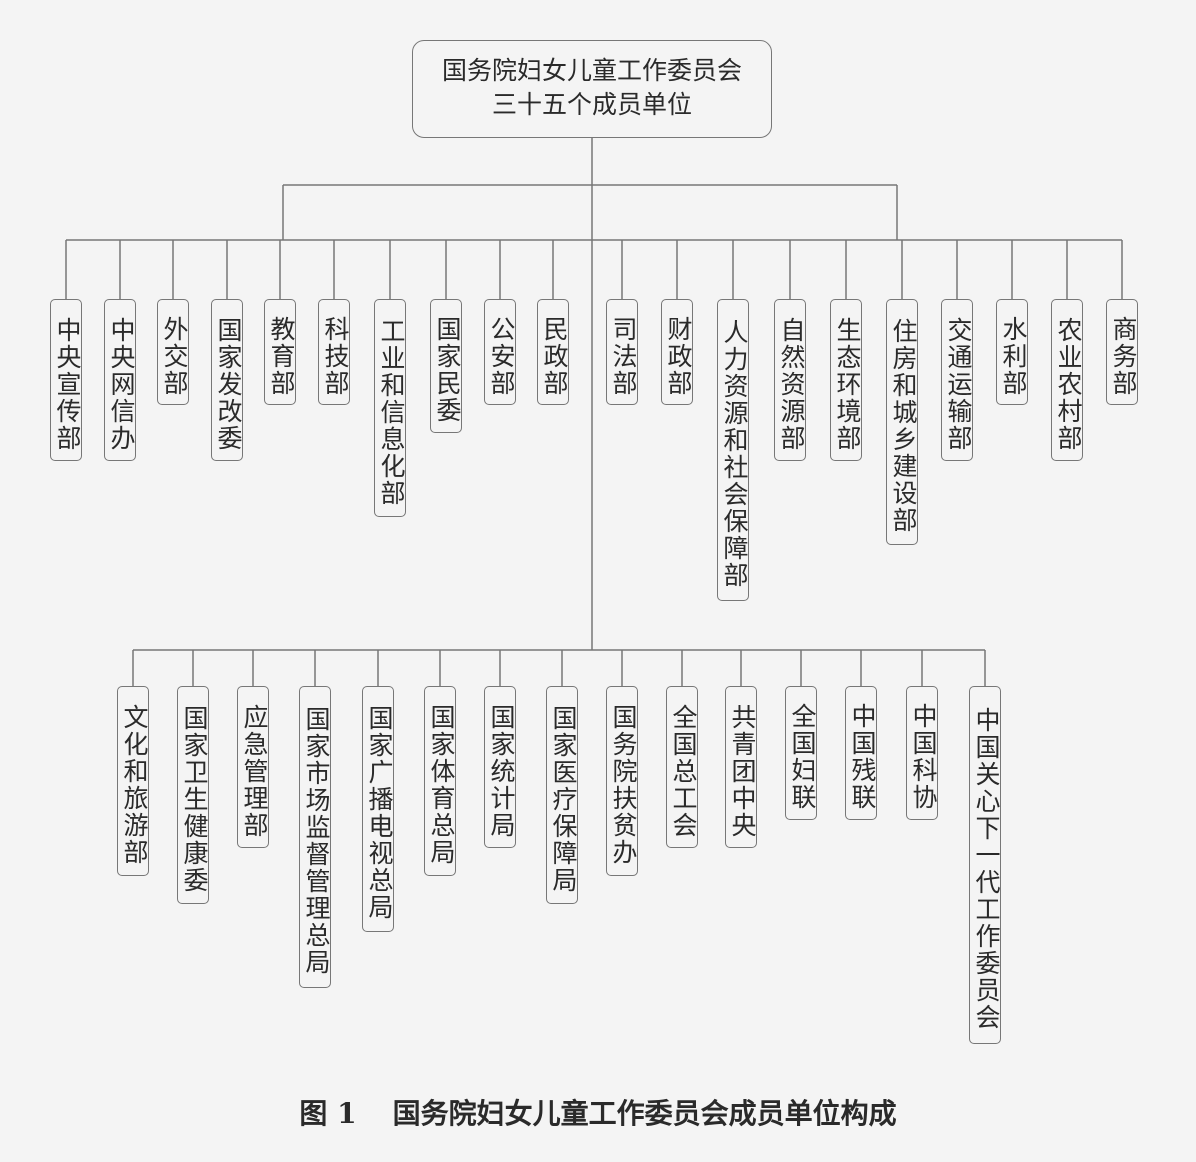  What do you see at coordinates (315, 837) in the screenshot?
I see `member-unit-box: 国家市场监督管理总局` at bounding box center [315, 837].